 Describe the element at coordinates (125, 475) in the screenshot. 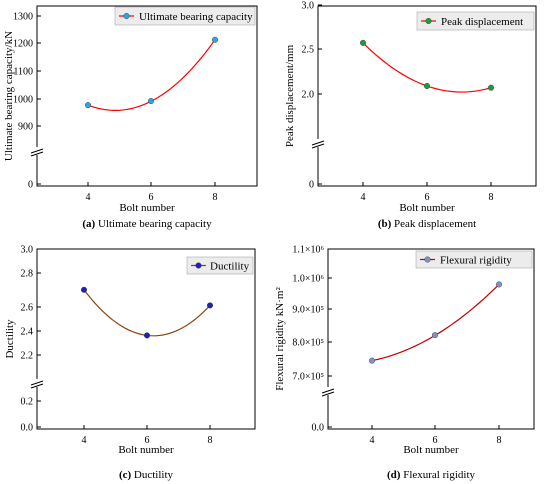

I see `caption-letter: (c)` at that location.